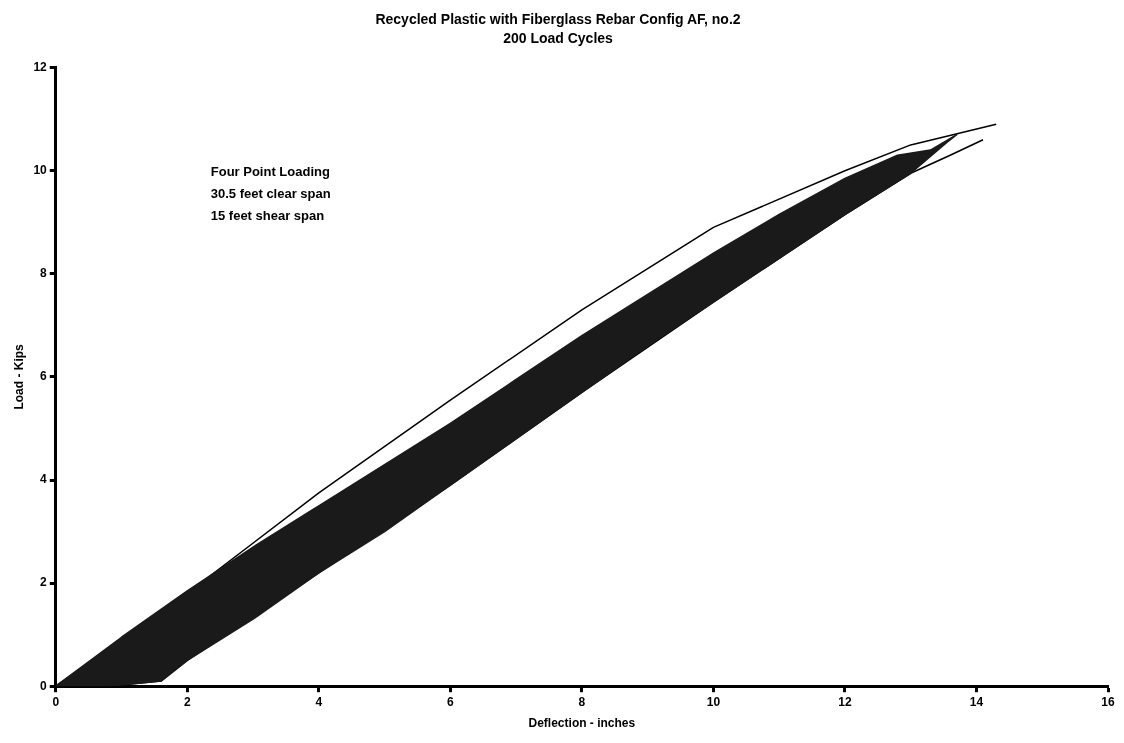  What do you see at coordinates (270, 193) in the screenshot?
I see `annotation: 30.5 feet clear span` at bounding box center [270, 193].